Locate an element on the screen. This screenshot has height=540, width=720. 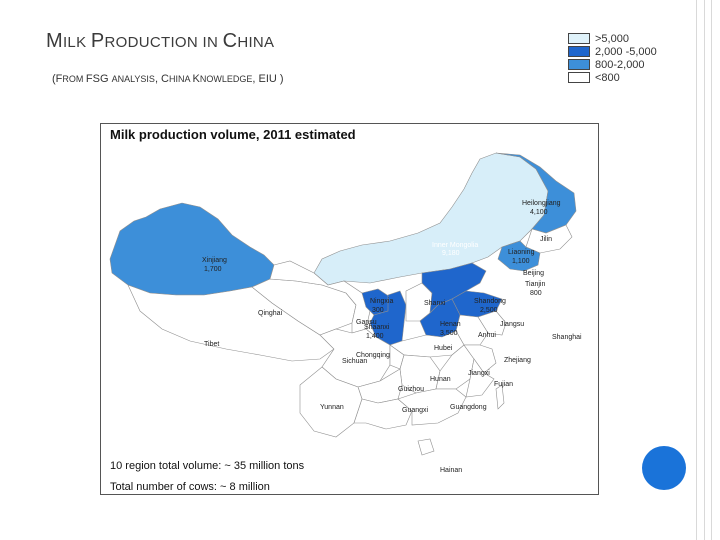
value-shaanxi: 1,400 is located at coordinates (375, 336).